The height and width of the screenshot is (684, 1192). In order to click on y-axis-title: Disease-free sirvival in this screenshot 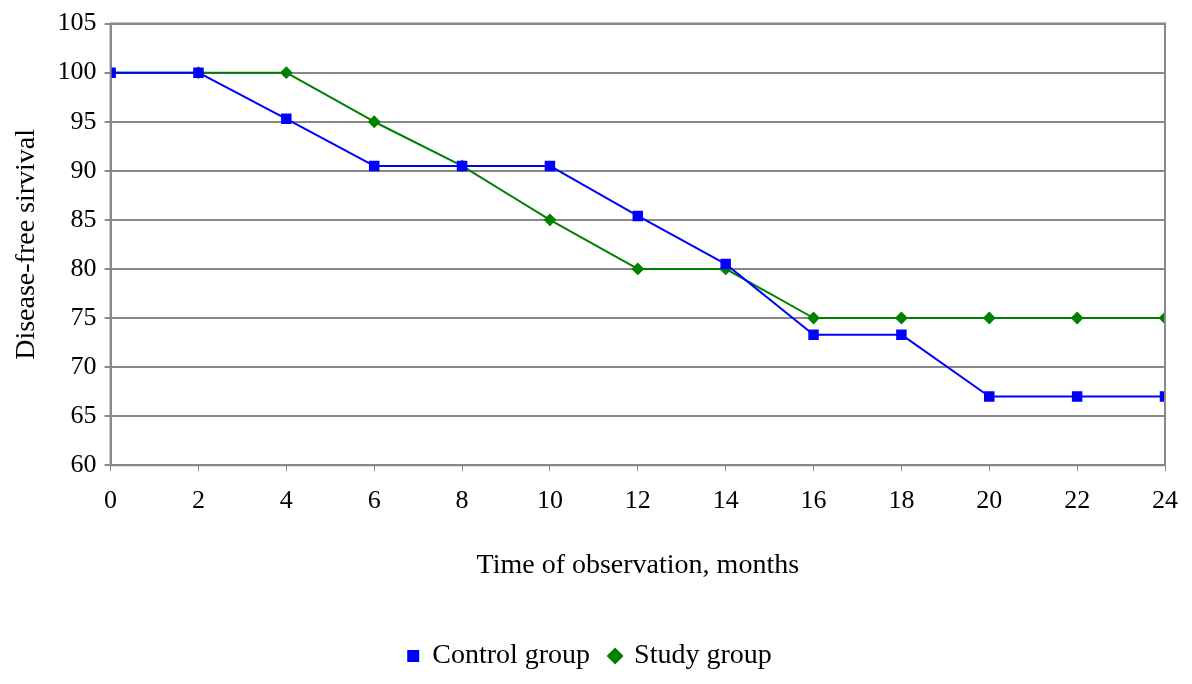, I will do `click(25, 244)`.